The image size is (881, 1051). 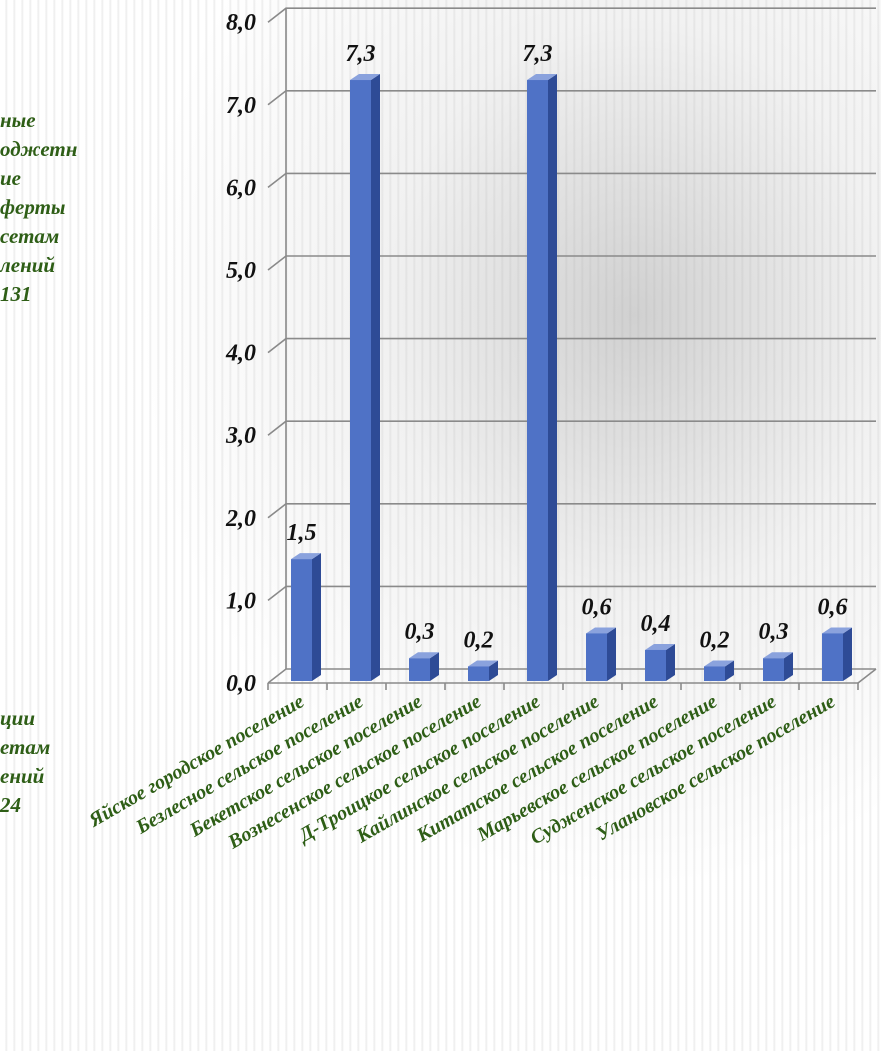 I want to click on side-text-line: 131, so click(x=16, y=294).